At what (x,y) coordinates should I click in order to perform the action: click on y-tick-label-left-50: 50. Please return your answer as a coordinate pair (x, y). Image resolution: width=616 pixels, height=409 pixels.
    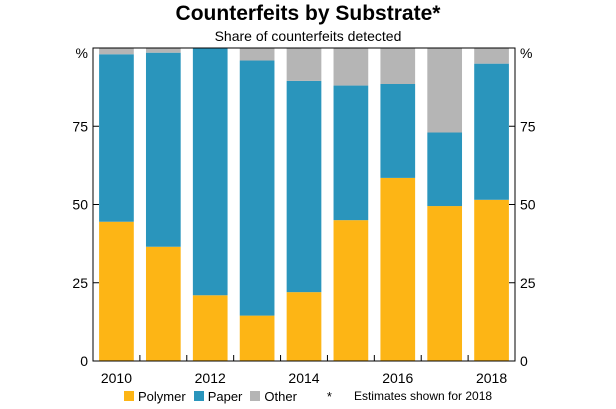
    Looking at the image, I should click on (80, 205).